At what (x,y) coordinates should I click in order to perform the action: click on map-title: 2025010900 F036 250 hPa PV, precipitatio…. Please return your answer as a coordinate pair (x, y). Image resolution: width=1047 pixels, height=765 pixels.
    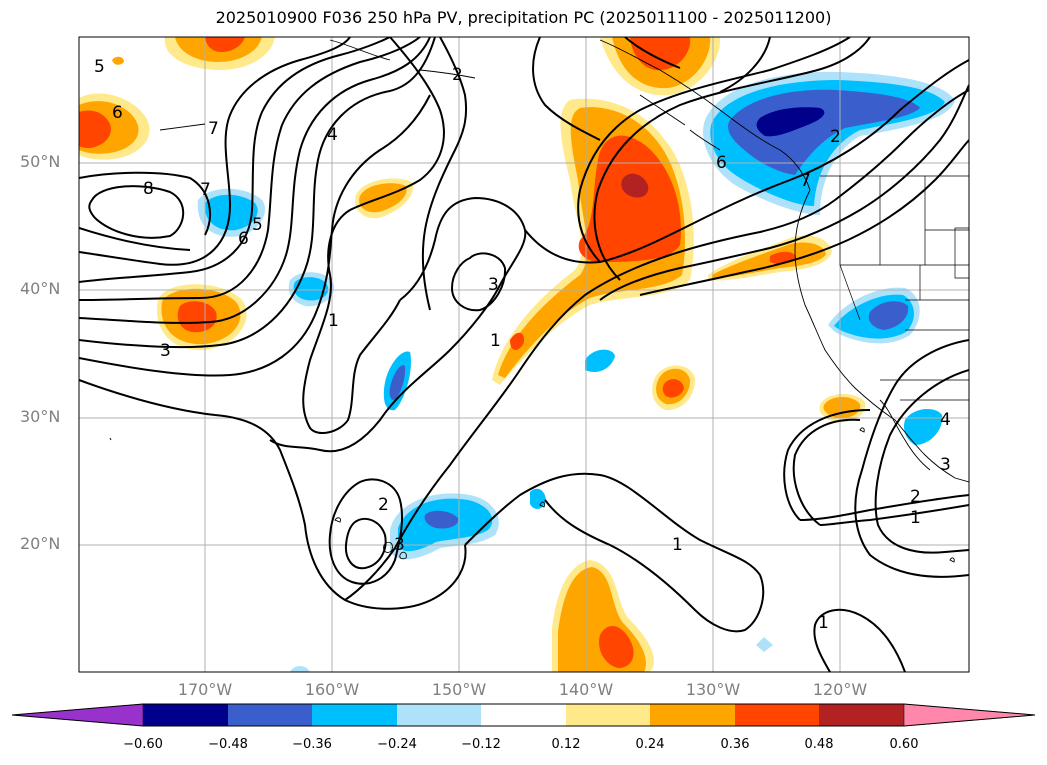
    Looking at the image, I should click on (523, 17).